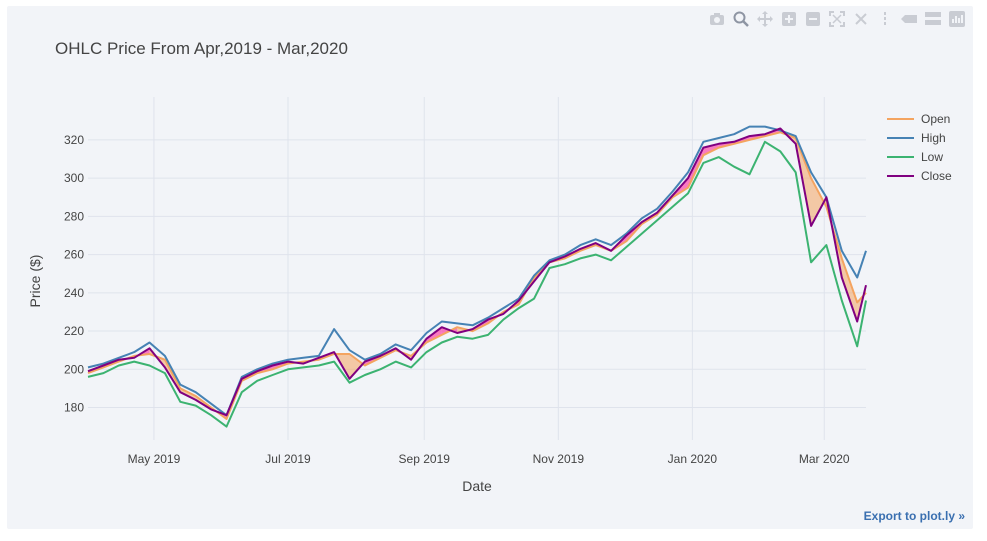 Image resolution: width=987 pixels, height=541 pixels. I want to click on y-tick-label: 200, so click(74, 369).